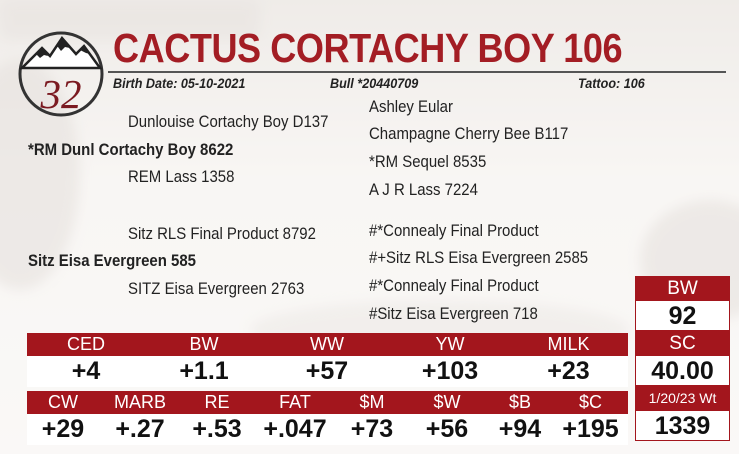  What do you see at coordinates (568, 371) in the screenshot?
I see `epd-value: +23` at bounding box center [568, 371].